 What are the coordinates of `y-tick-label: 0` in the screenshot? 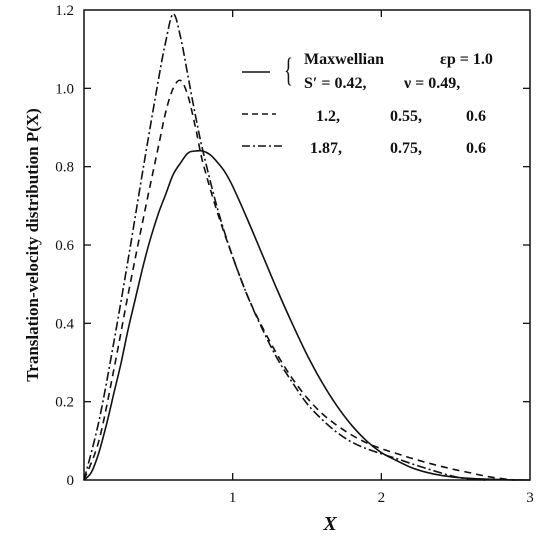 It's located at (71, 481).